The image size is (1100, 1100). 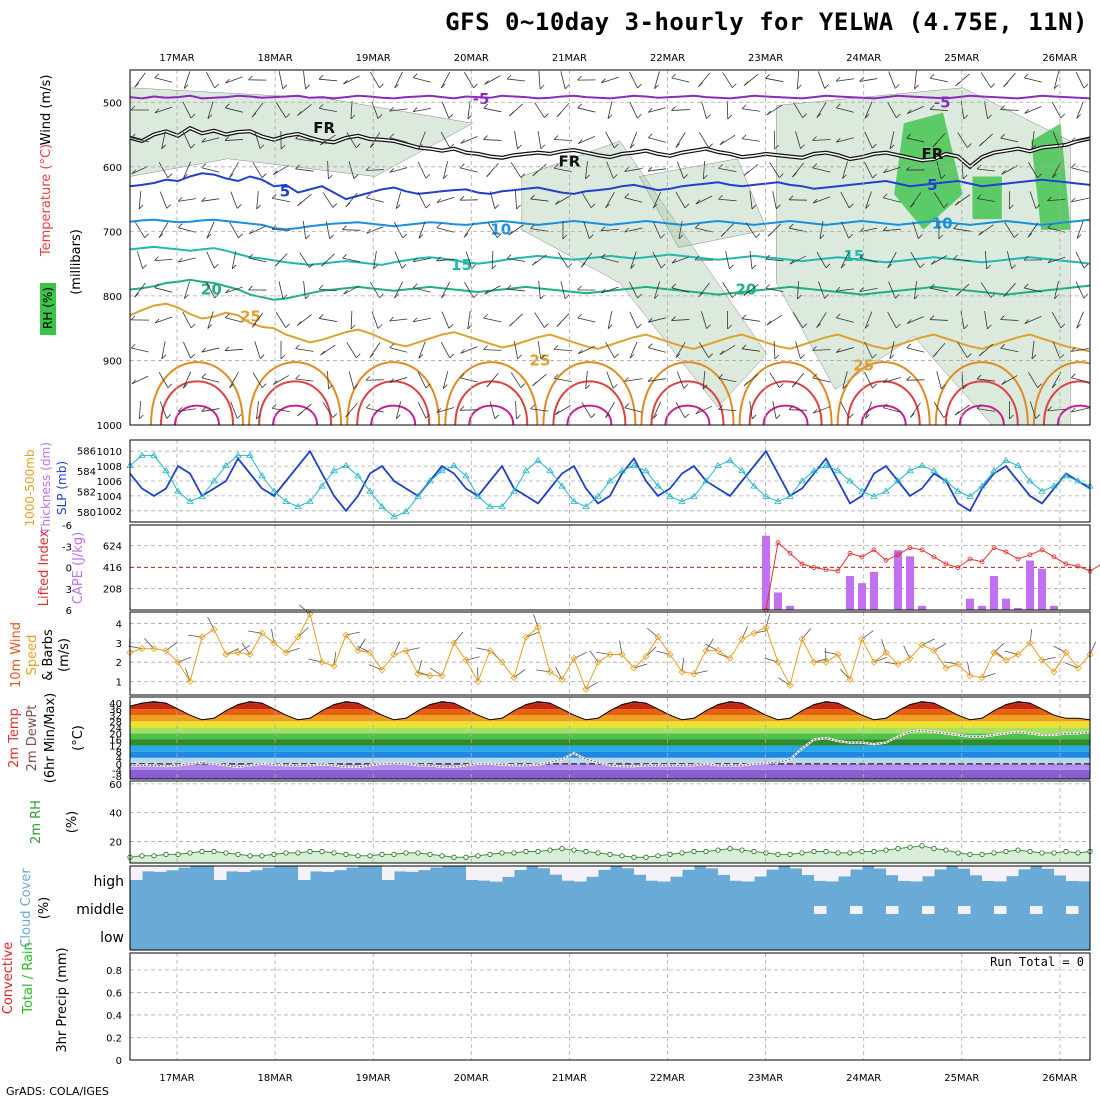 What do you see at coordinates (1042, 589) in the screenshot?
I see `cape-bar` at bounding box center [1042, 589].